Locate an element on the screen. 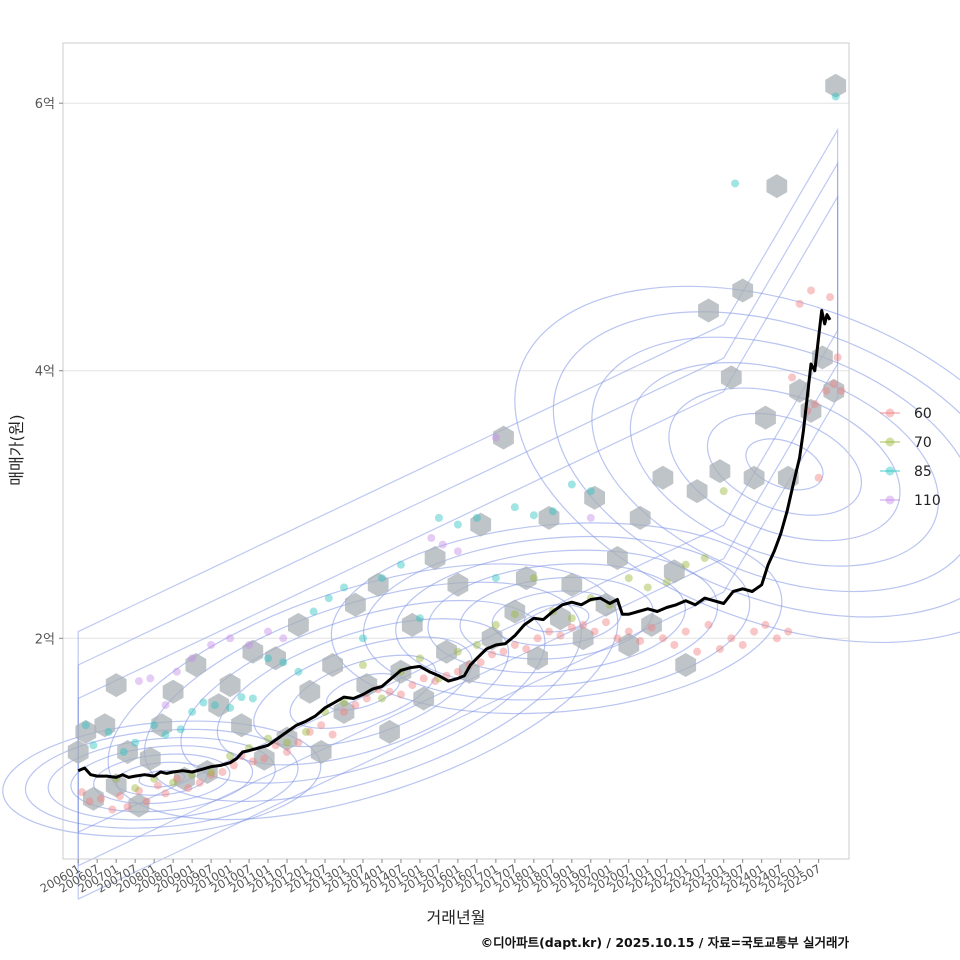 The height and width of the screenshot is (960, 960). y-axis-title: 매매가(원) is located at coordinates (16, 449).